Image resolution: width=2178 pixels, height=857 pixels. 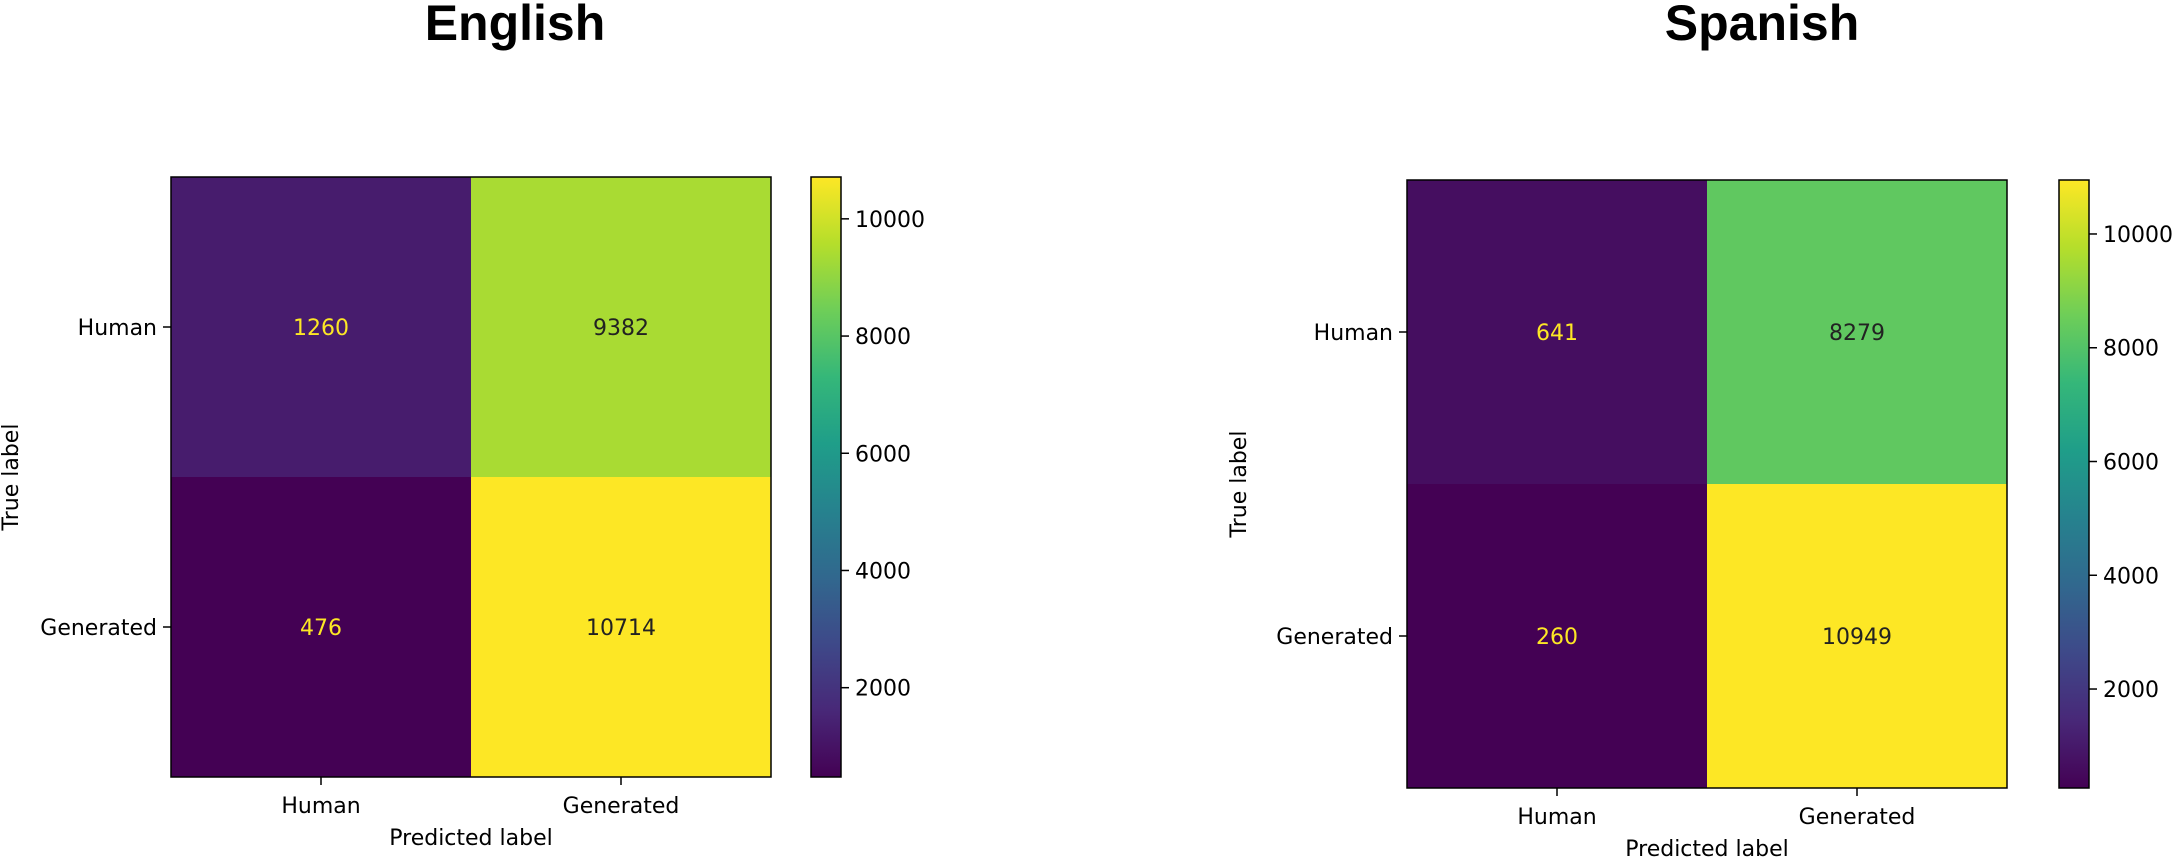 I want to click on spanish-panel-title: Spanish, so click(x=1762, y=25).